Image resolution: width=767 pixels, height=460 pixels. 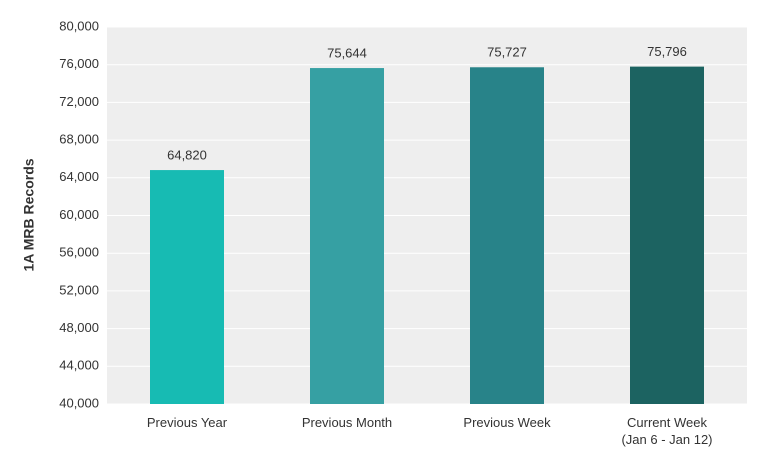 I want to click on y-tick-label: 52,000, so click(x=79, y=289).